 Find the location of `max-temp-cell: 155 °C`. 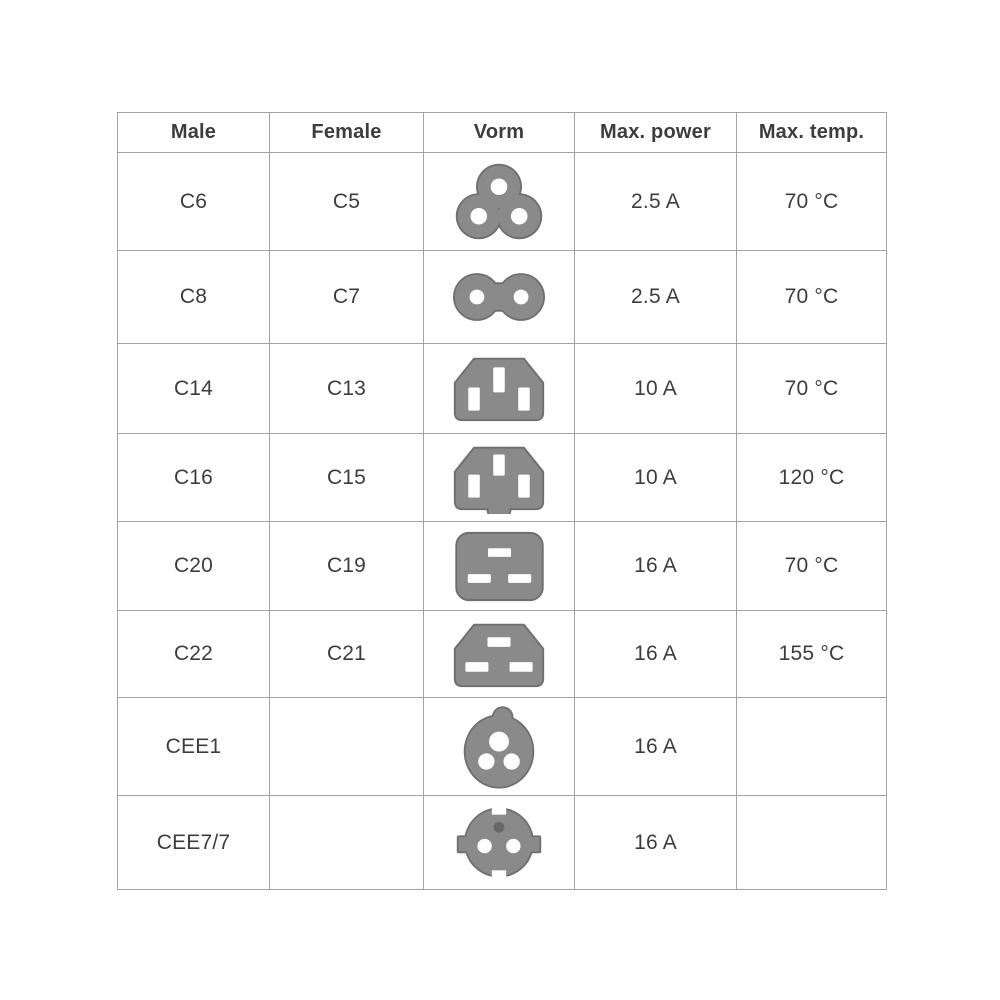

max-temp-cell: 155 °C is located at coordinates (811, 654).